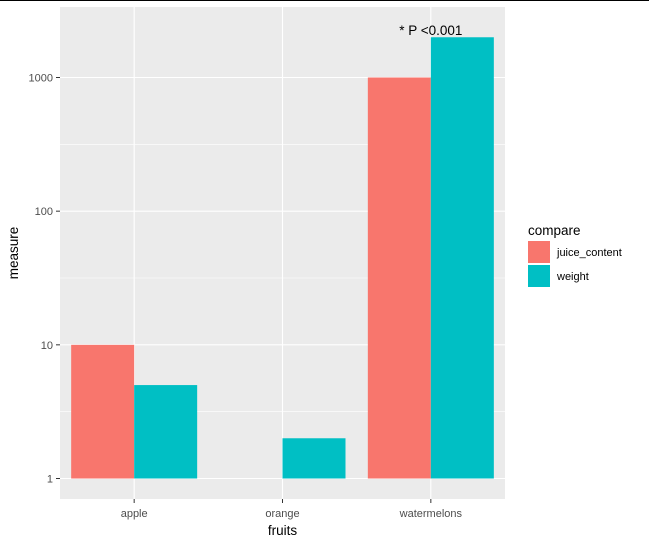 This screenshot has height=545, width=649. I want to click on x-tick-label: orange, so click(282, 514).